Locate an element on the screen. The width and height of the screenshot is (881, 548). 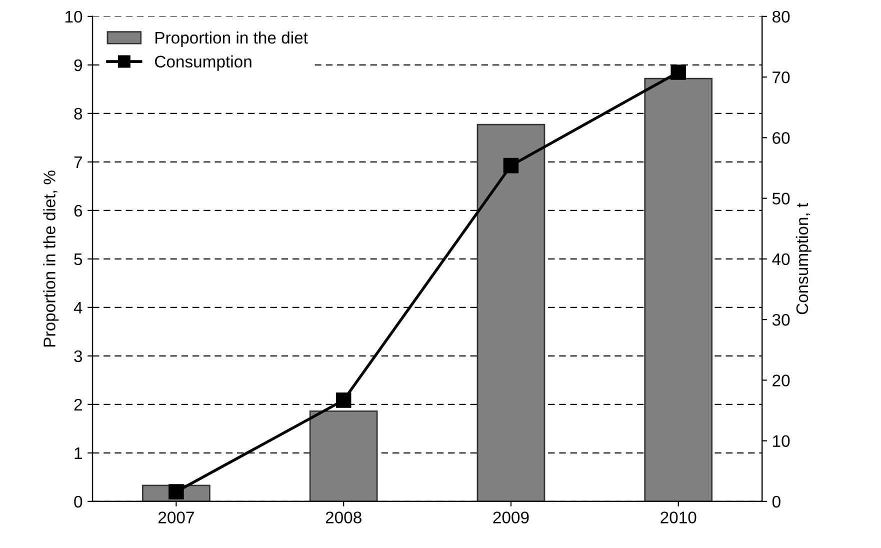
y-tick-label: 6 is located at coordinates (78, 210).